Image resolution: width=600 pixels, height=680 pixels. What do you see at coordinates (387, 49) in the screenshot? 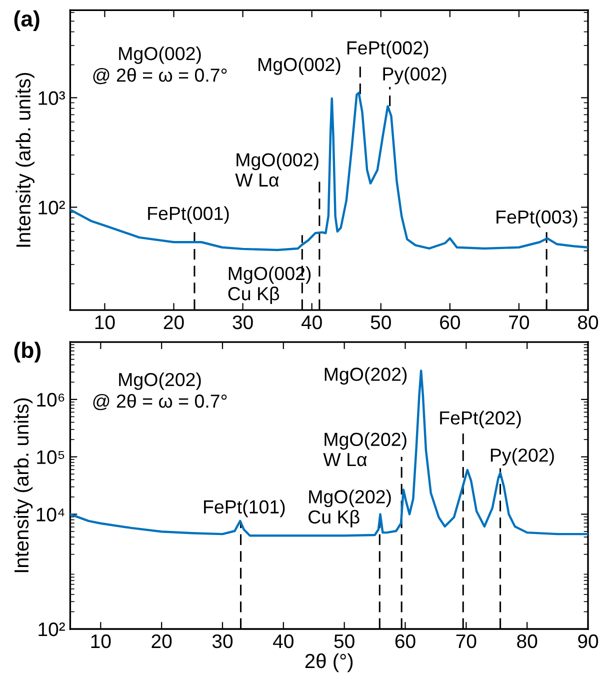
I see `ref-line-label: FePt(002)` at bounding box center [387, 49].